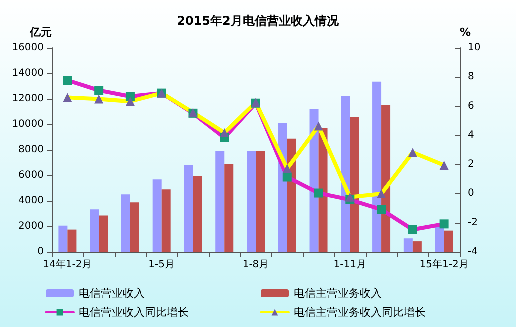 The width and height of the screenshot is (516, 327). What do you see at coordinates (67, 264) in the screenshot?
I see `x-tick-label: 14年1-2月` at bounding box center [67, 264].